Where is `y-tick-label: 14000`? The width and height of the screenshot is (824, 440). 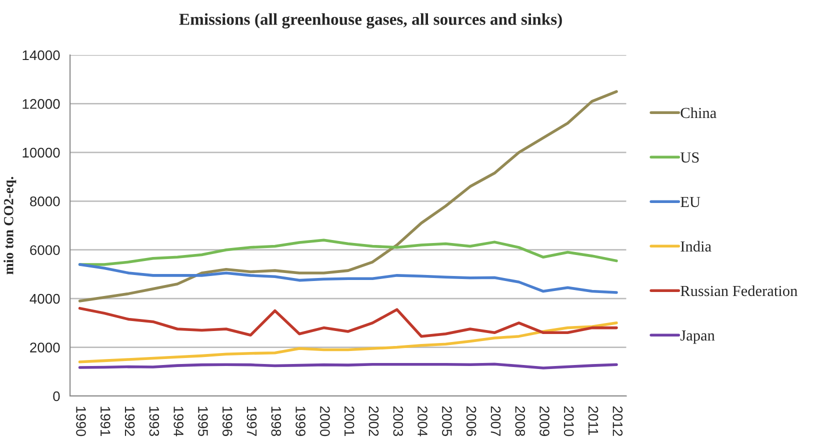 y-tick-label: 14000 is located at coordinates (41, 55).